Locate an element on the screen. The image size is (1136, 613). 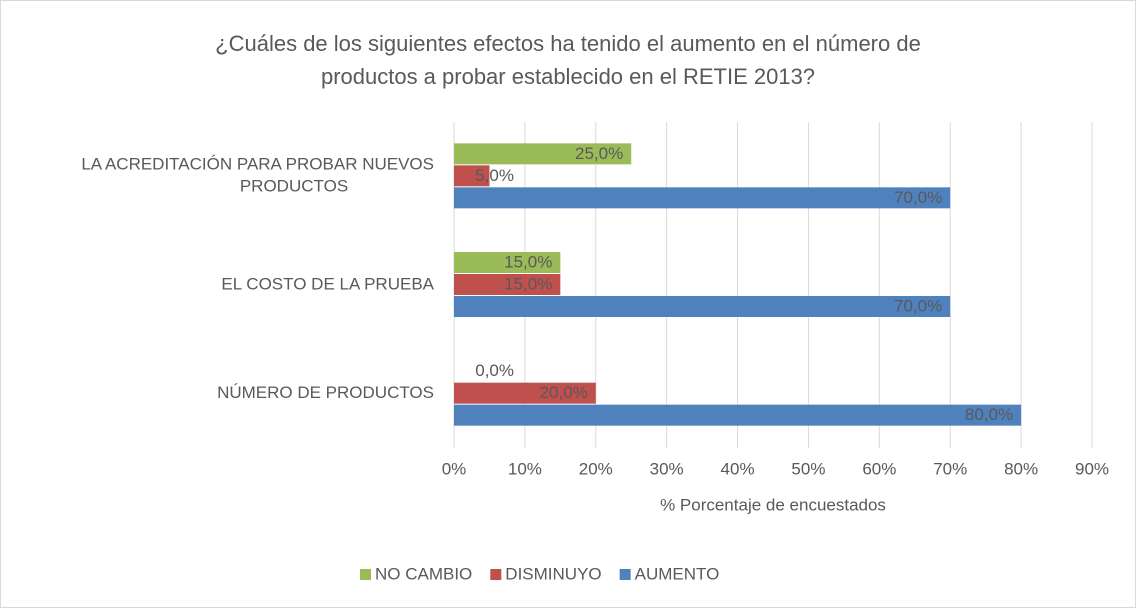
legend-label: DISMINUYO is located at coordinates (553, 573).